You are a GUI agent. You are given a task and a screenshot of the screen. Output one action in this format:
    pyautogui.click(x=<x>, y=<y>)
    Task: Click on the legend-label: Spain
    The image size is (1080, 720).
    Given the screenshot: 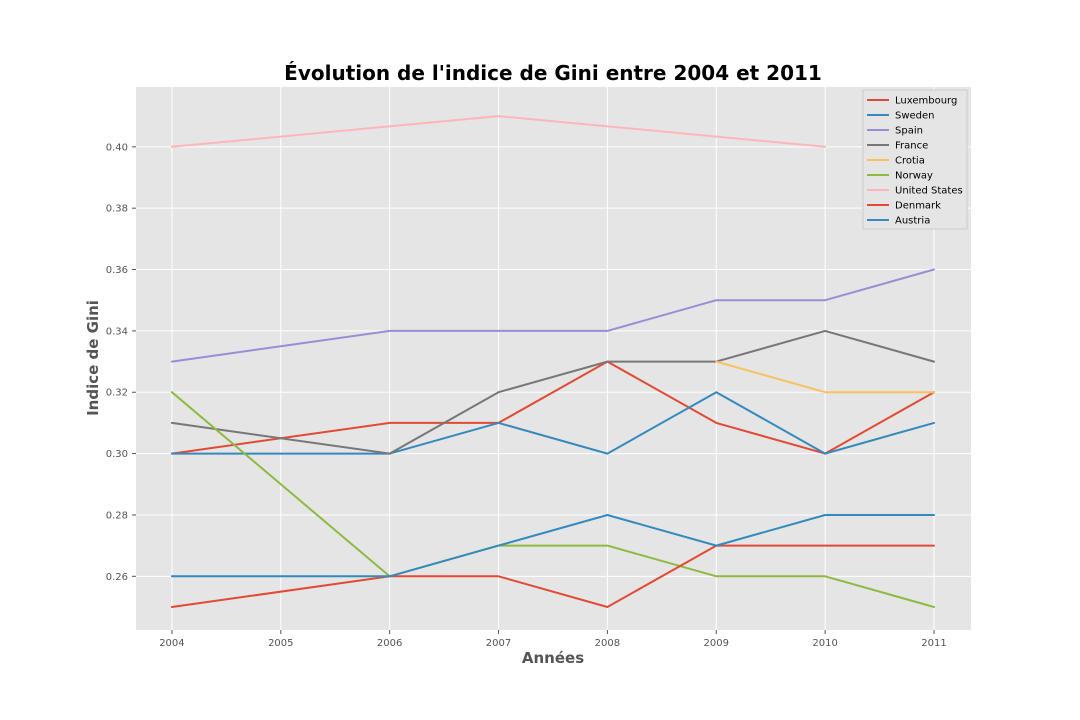 What is the action you would take?
    pyautogui.click(x=909, y=131)
    